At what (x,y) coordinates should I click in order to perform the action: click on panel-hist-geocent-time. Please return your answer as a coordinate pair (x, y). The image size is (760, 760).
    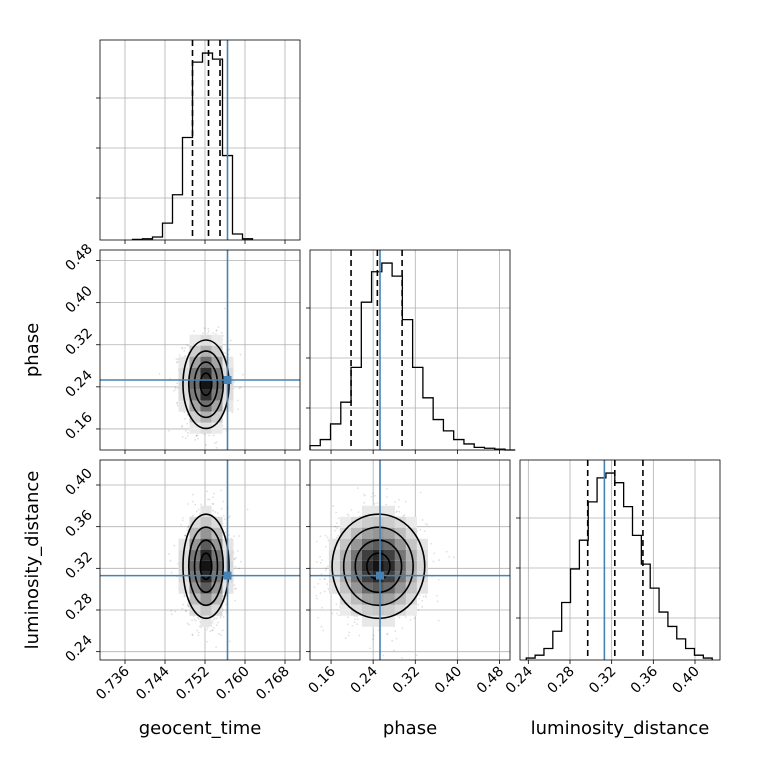
    Looking at the image, I should click on (198, 141).